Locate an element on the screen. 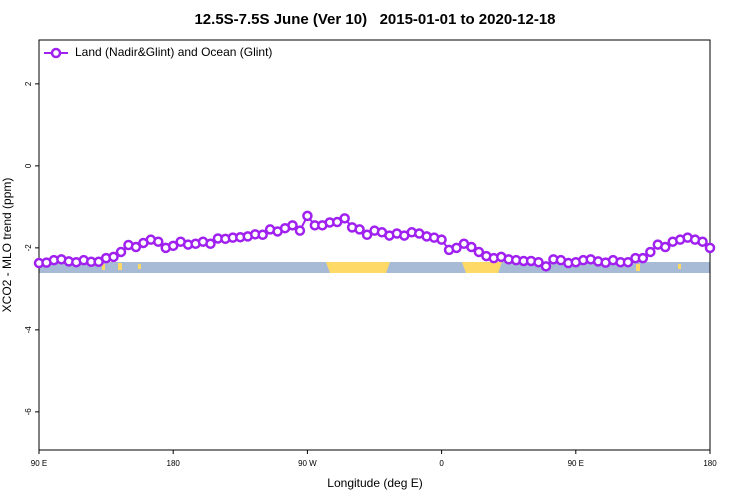 The height and width of the screenshot is (500, 750). y-axis-label: XCO2 - MLO trend (ppm) is located at coordinates (7, 245).